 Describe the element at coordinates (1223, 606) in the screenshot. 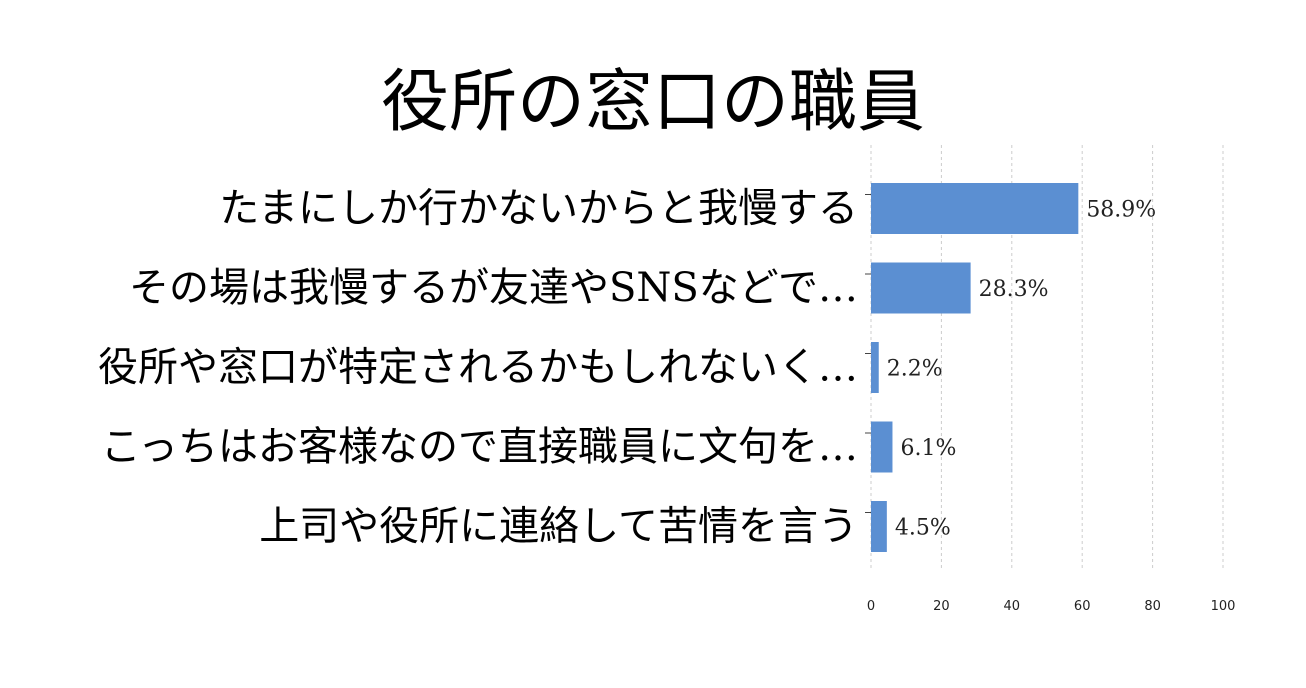

I see `x-tick-label: 100` at that location.